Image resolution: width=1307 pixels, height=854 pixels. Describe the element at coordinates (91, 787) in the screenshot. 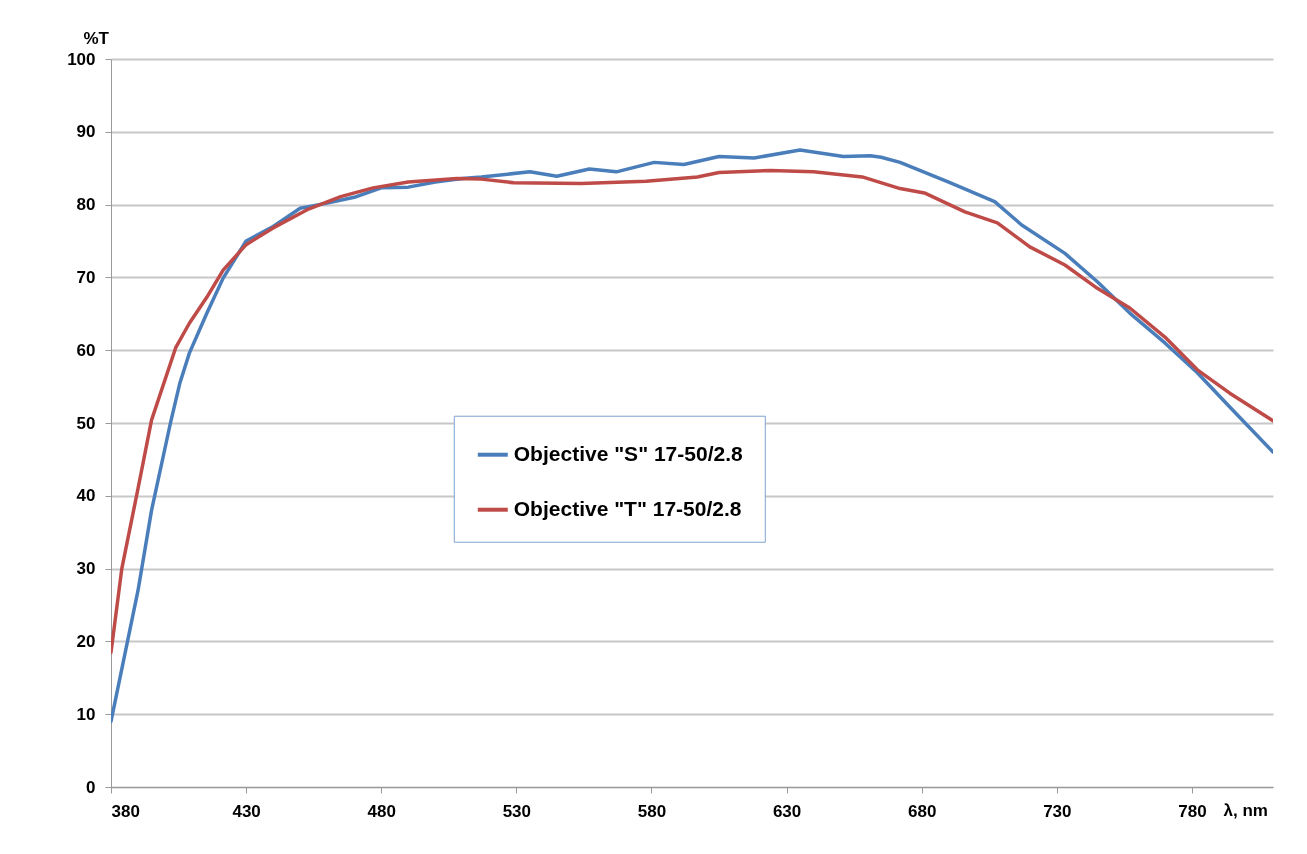

I see `y-tick-label: 0` at that location.